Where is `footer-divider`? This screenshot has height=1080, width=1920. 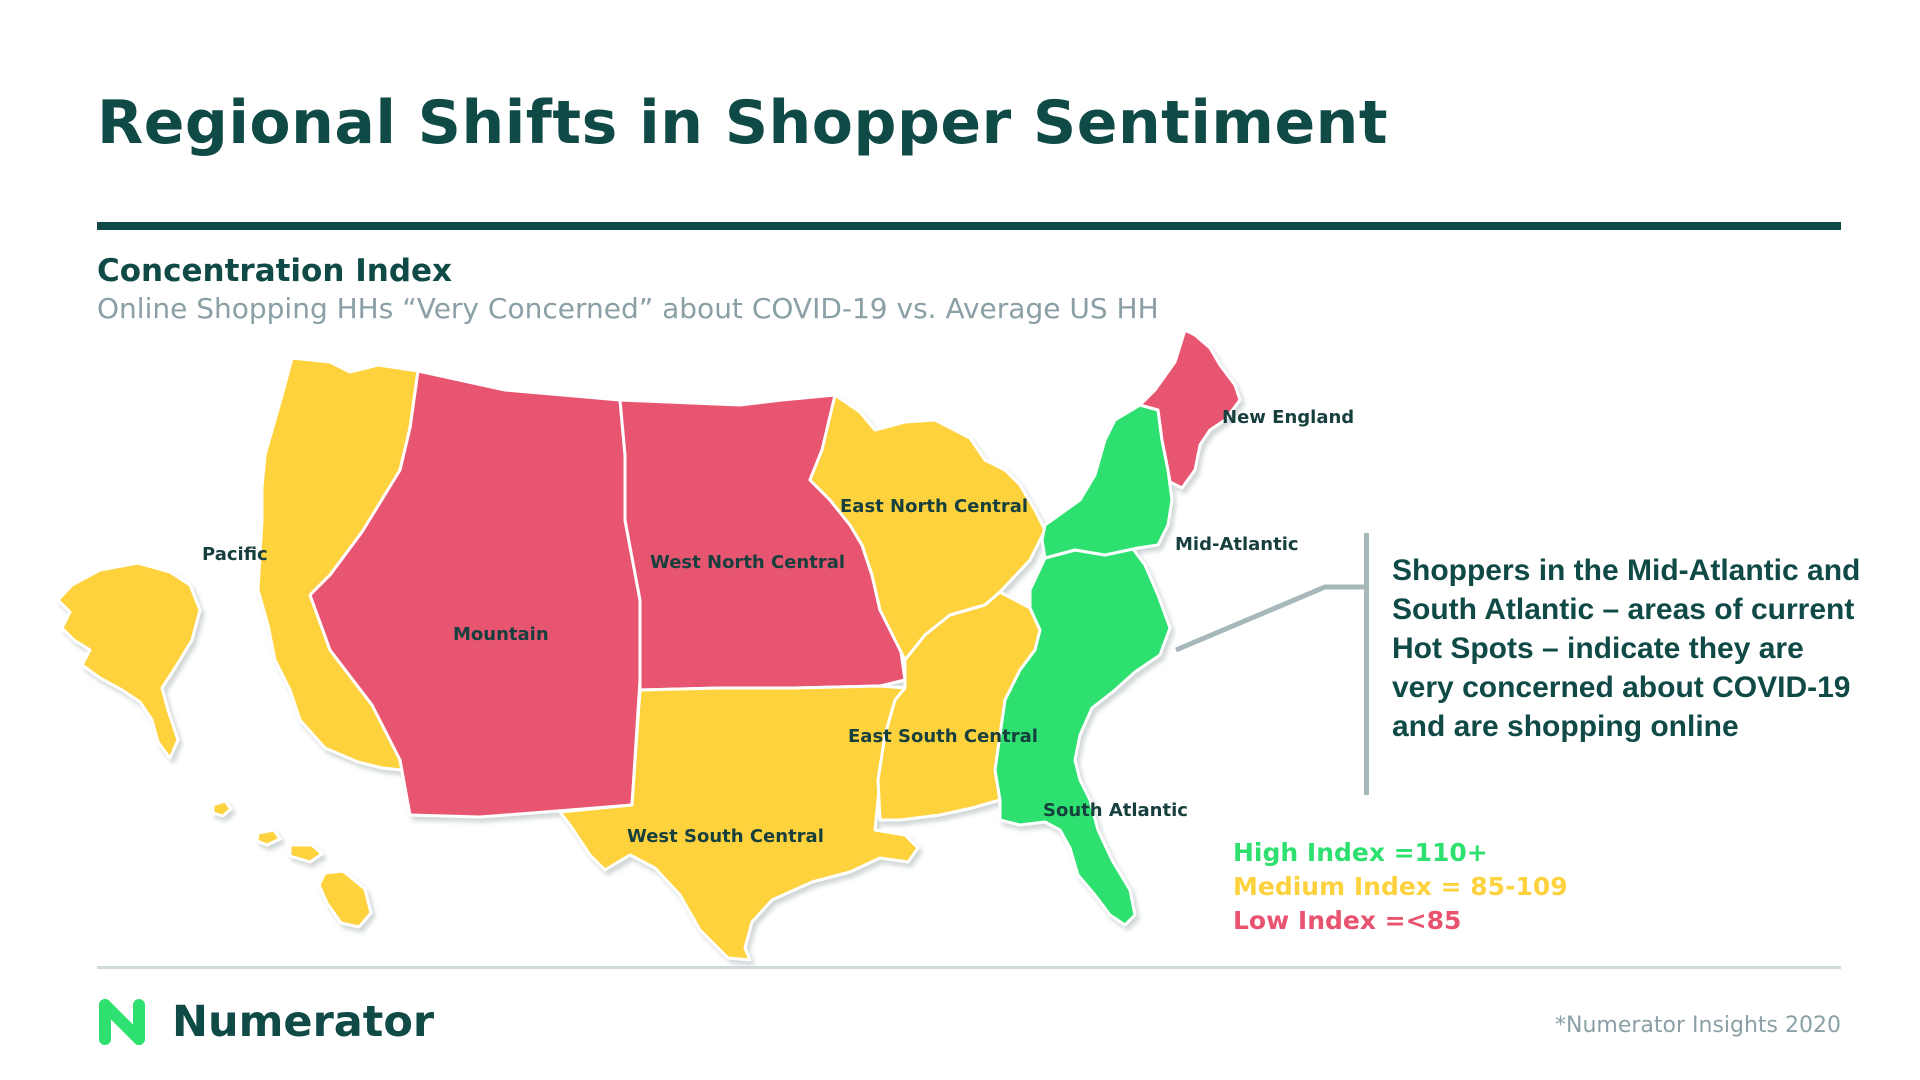 footer-divider is located at coordinates (969, 967).